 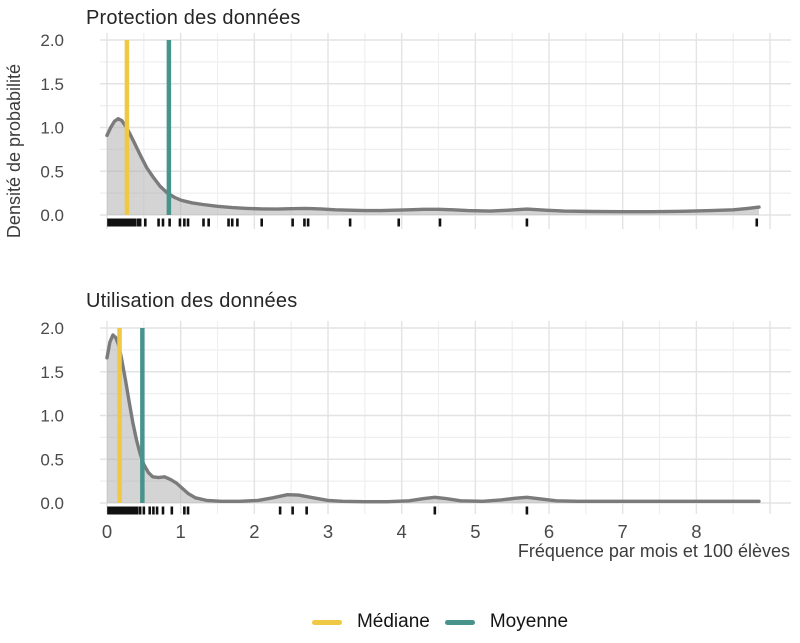 I want to click on mean-legend-key, so click(x=459, y=622).